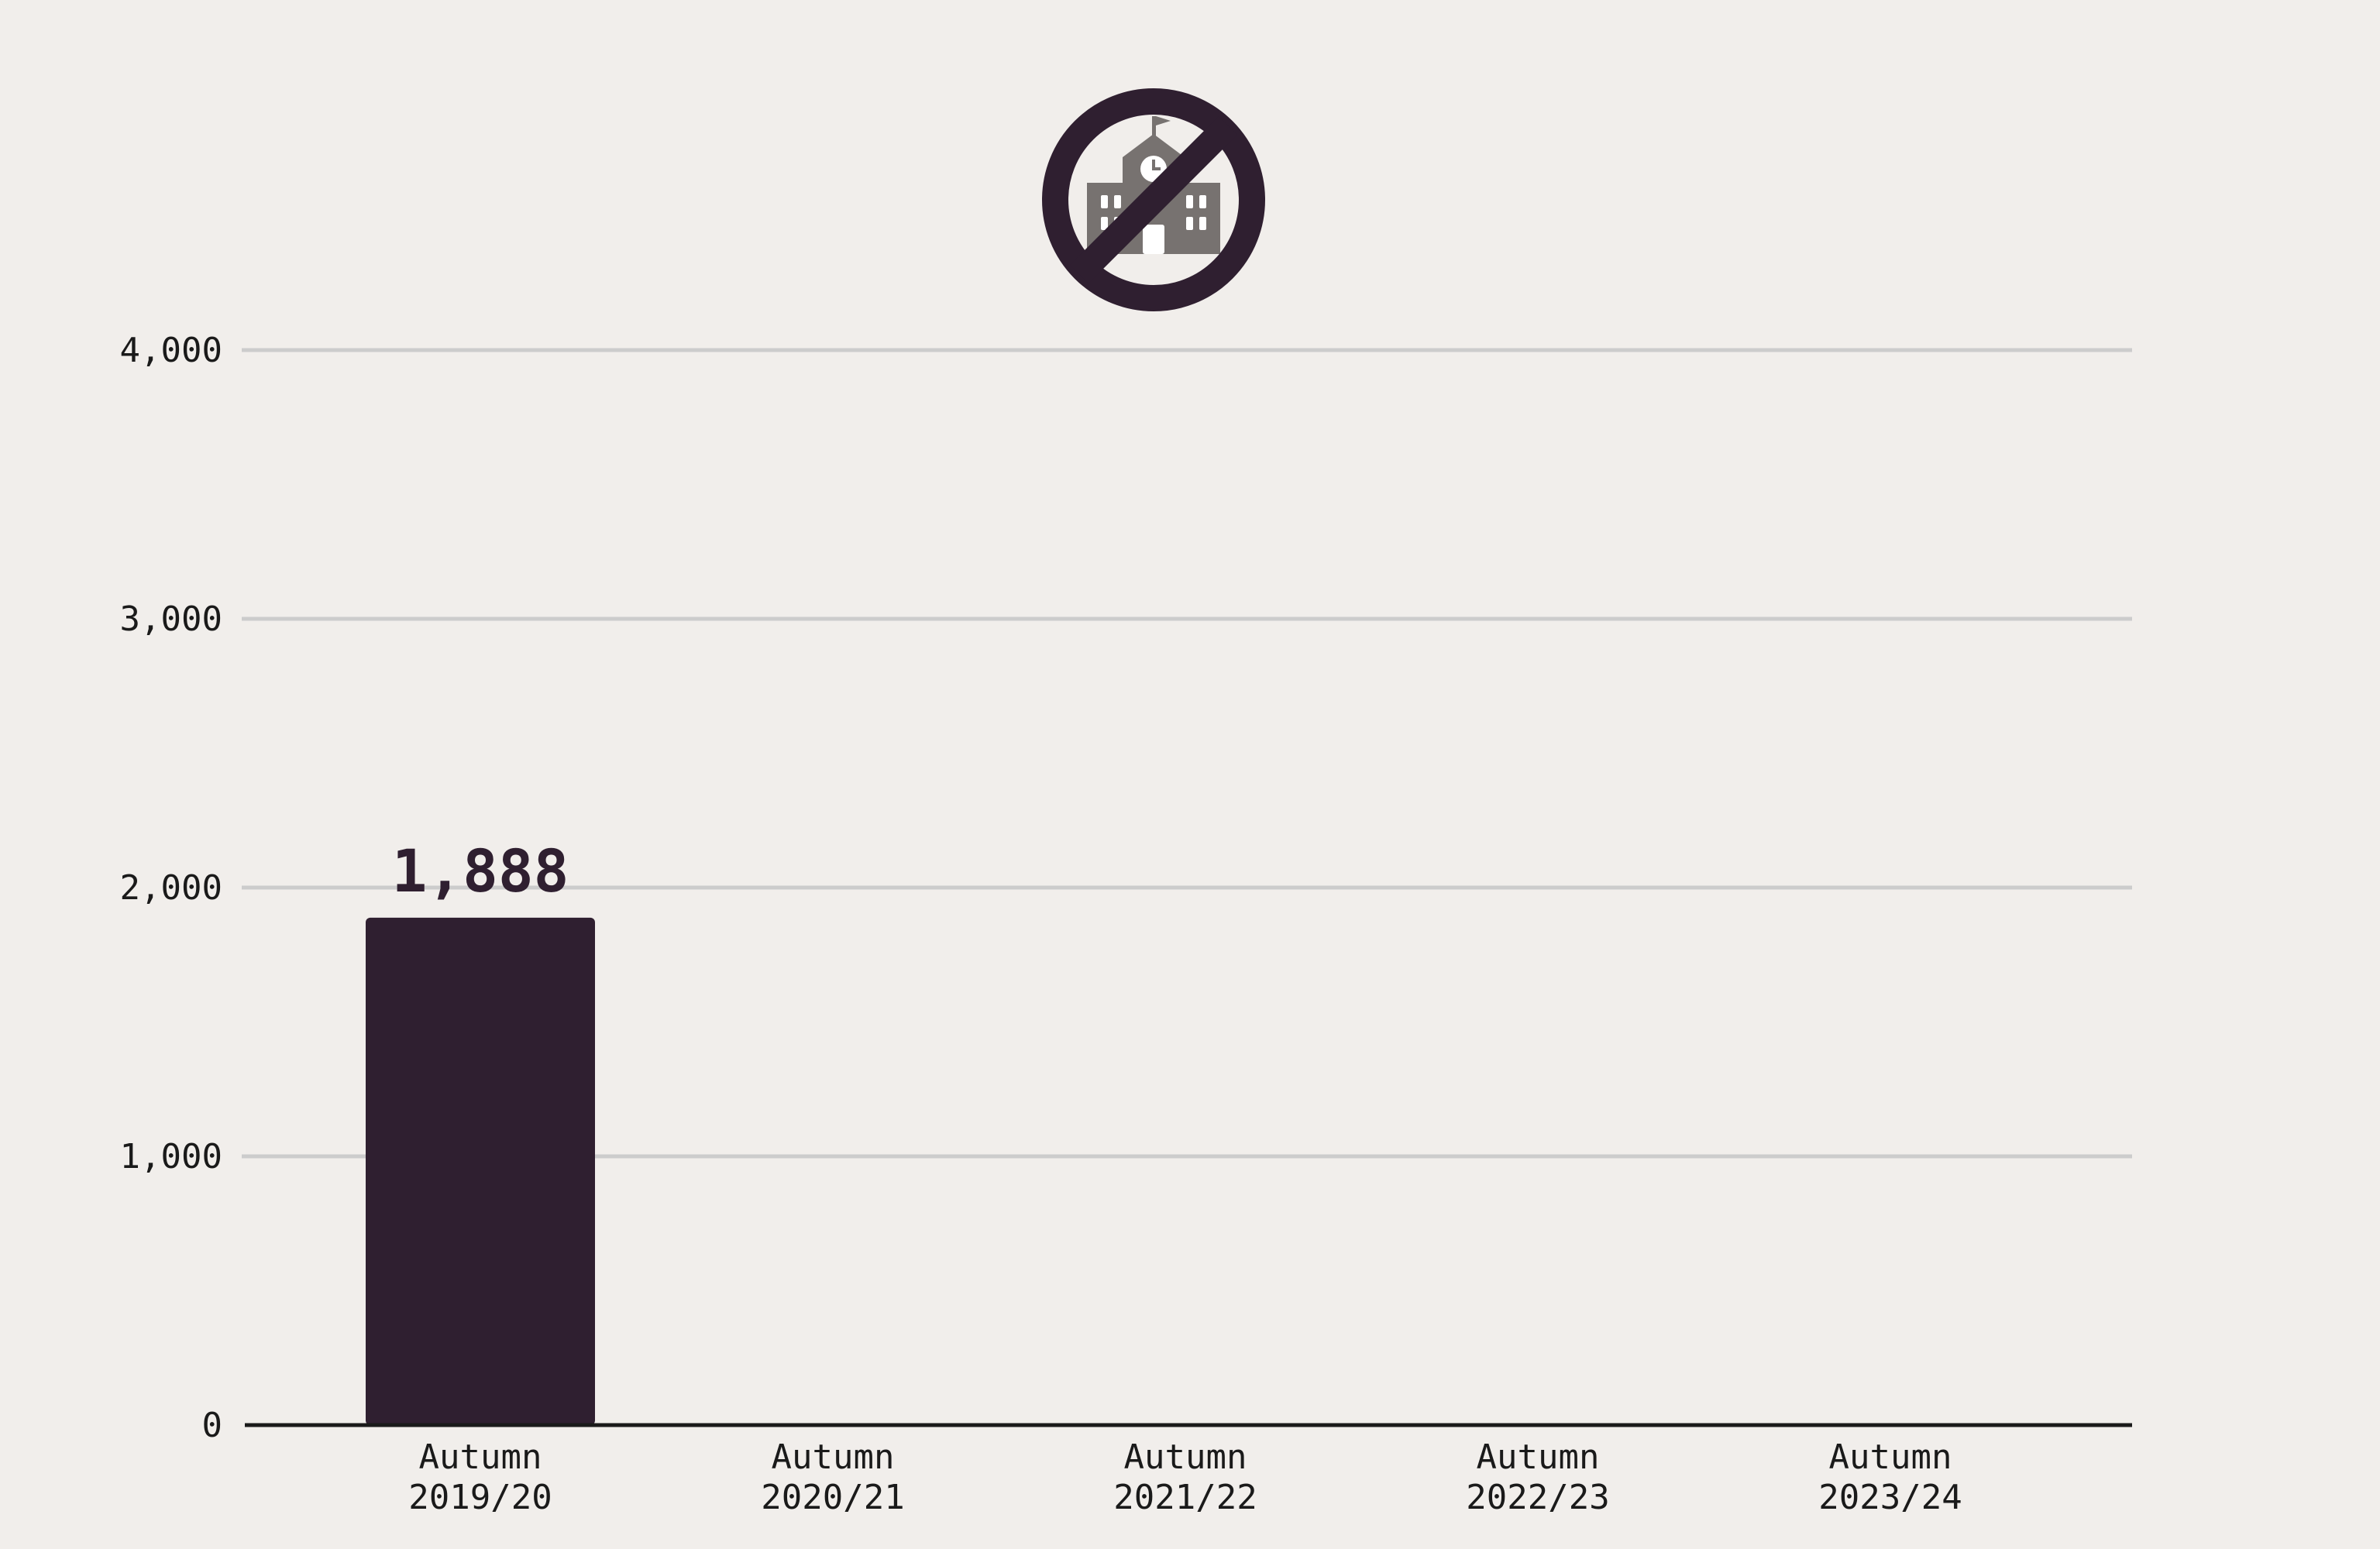 The width and height of the screenshot is (2380, 1549). Describe the element at coordinates (833, 1477) in the screenshot. I see `x-tick-label: Autumn 2020/21` at that location.